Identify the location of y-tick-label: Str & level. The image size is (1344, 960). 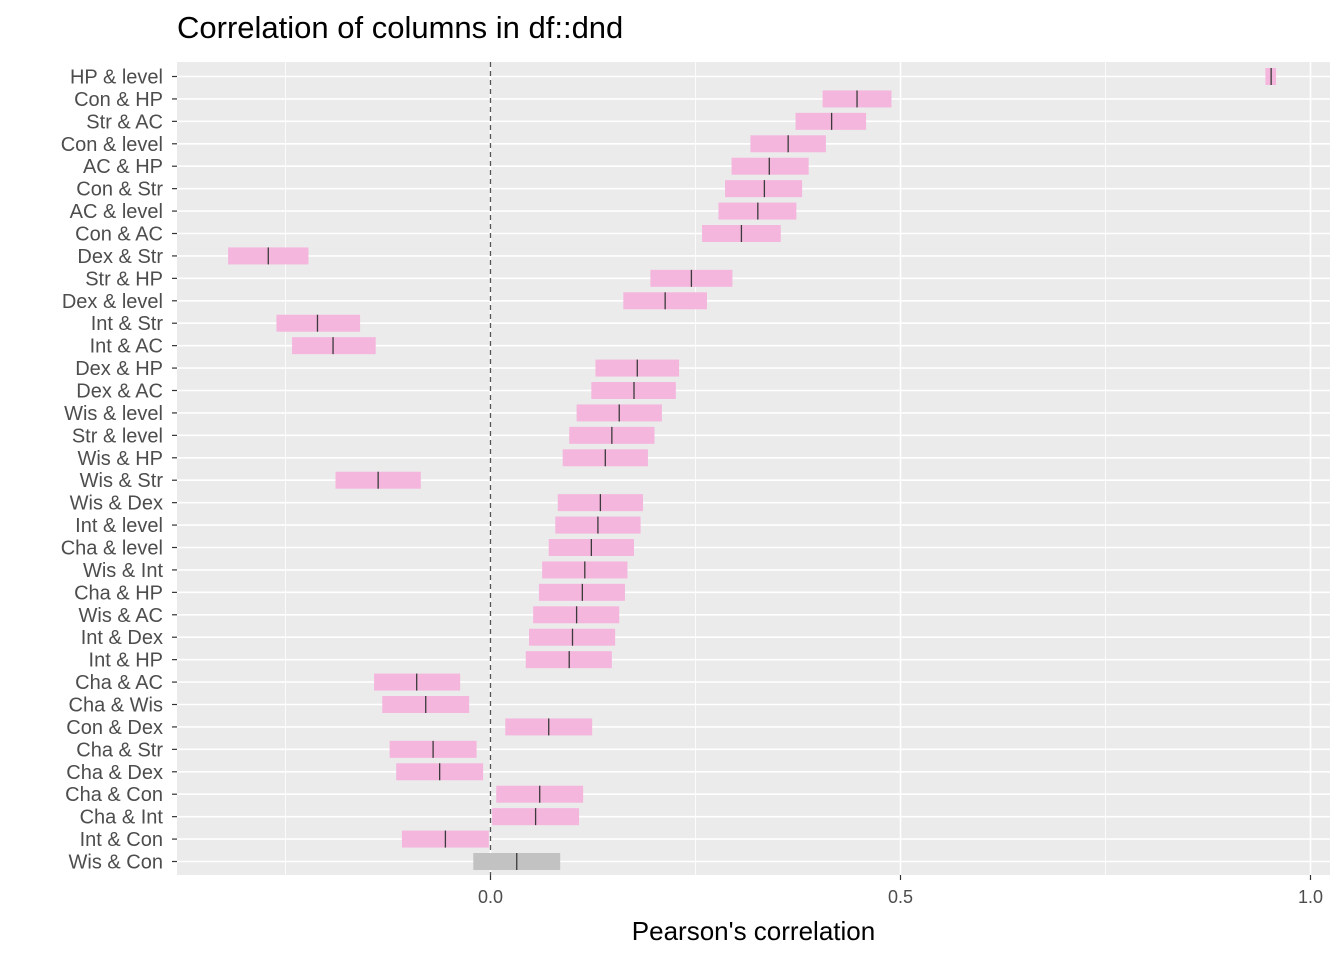
(117, 436).